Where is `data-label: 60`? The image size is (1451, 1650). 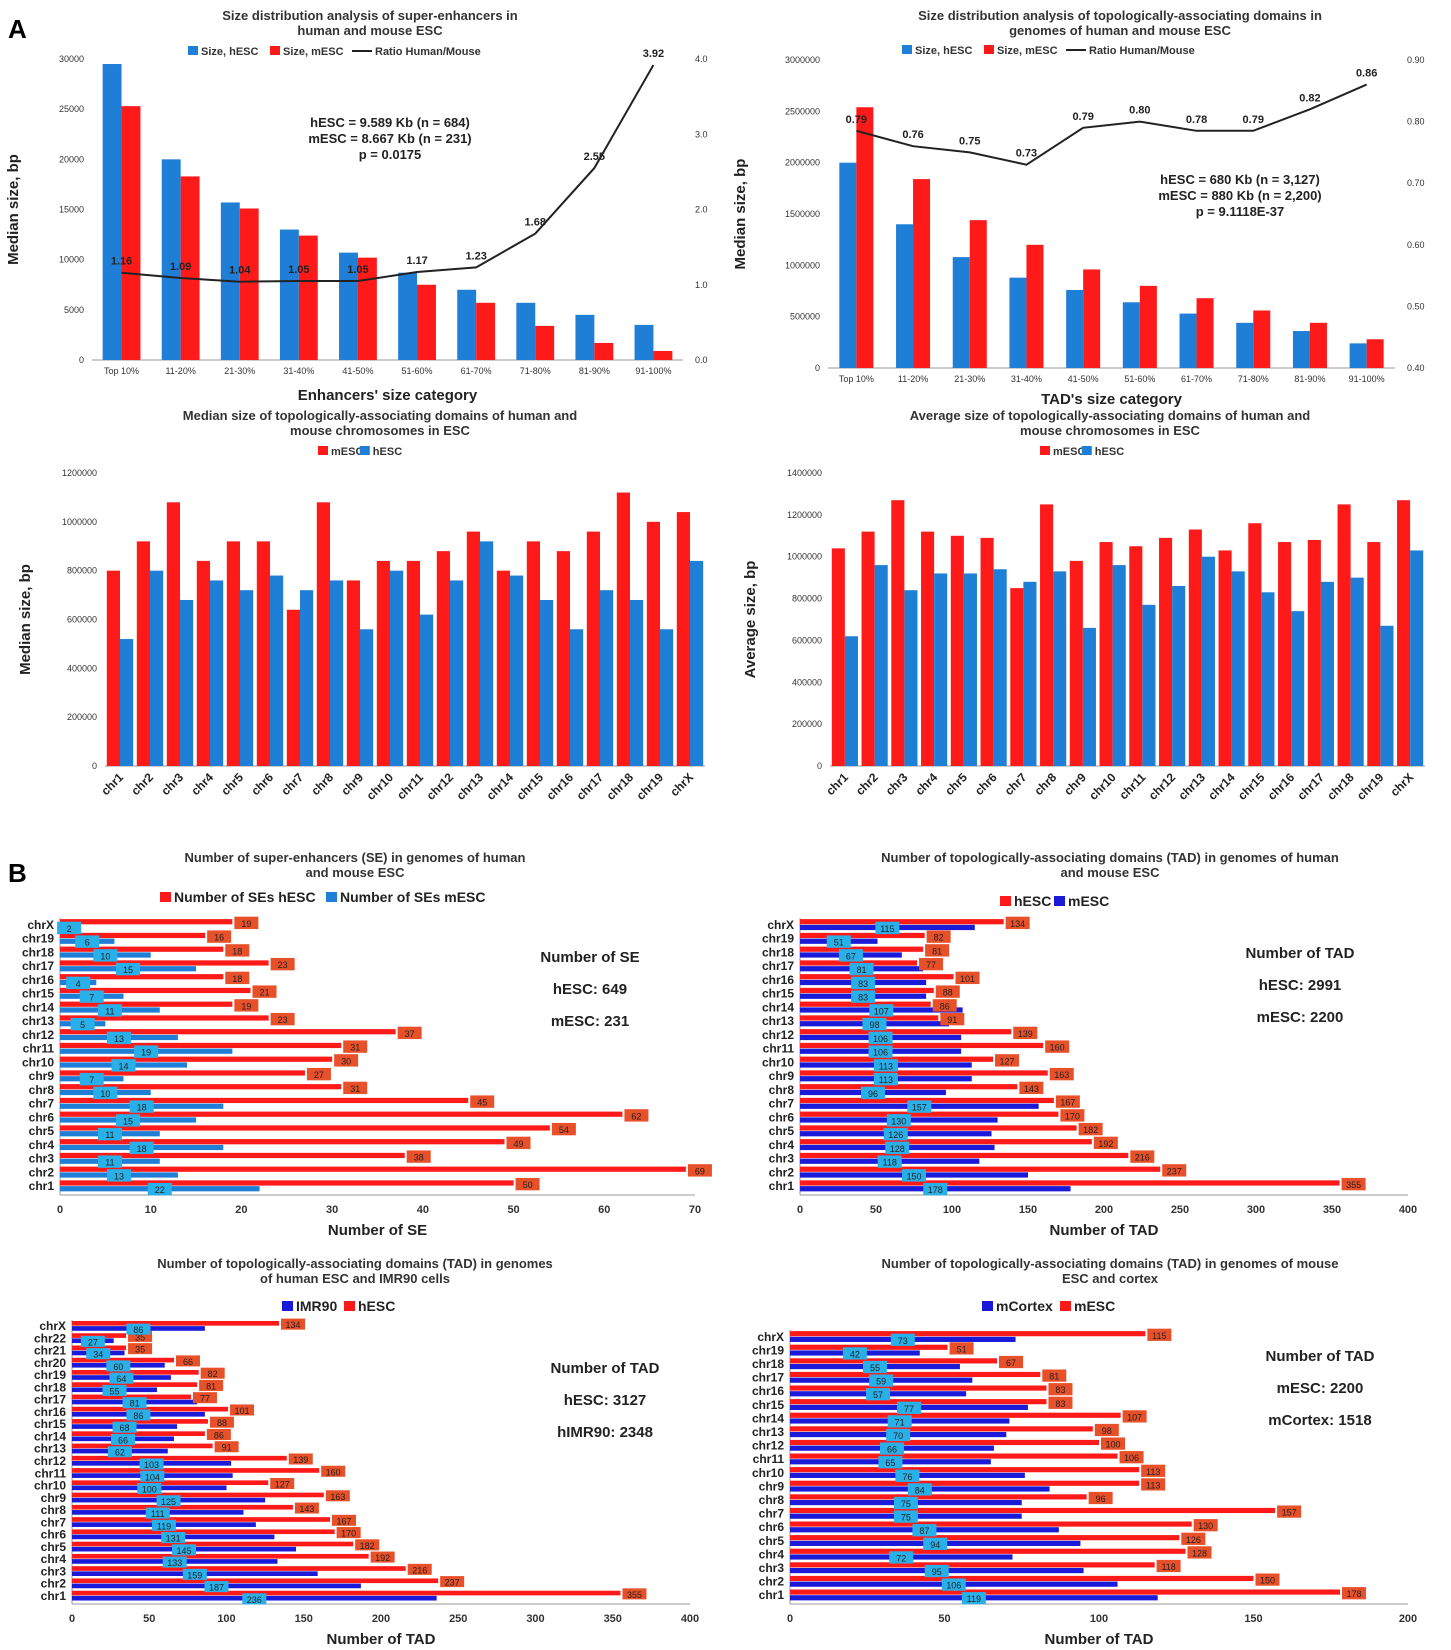 data-label: 60 is located at coordinates (118, 1367).